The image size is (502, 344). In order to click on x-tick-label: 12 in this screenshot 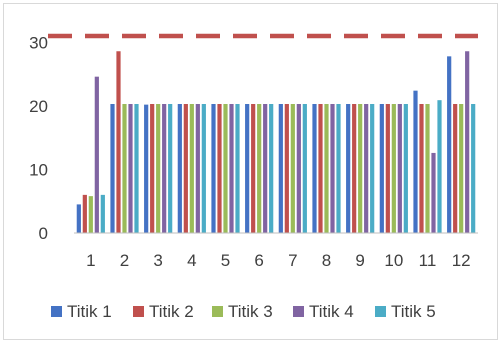, I will do `click(461, 260)`.